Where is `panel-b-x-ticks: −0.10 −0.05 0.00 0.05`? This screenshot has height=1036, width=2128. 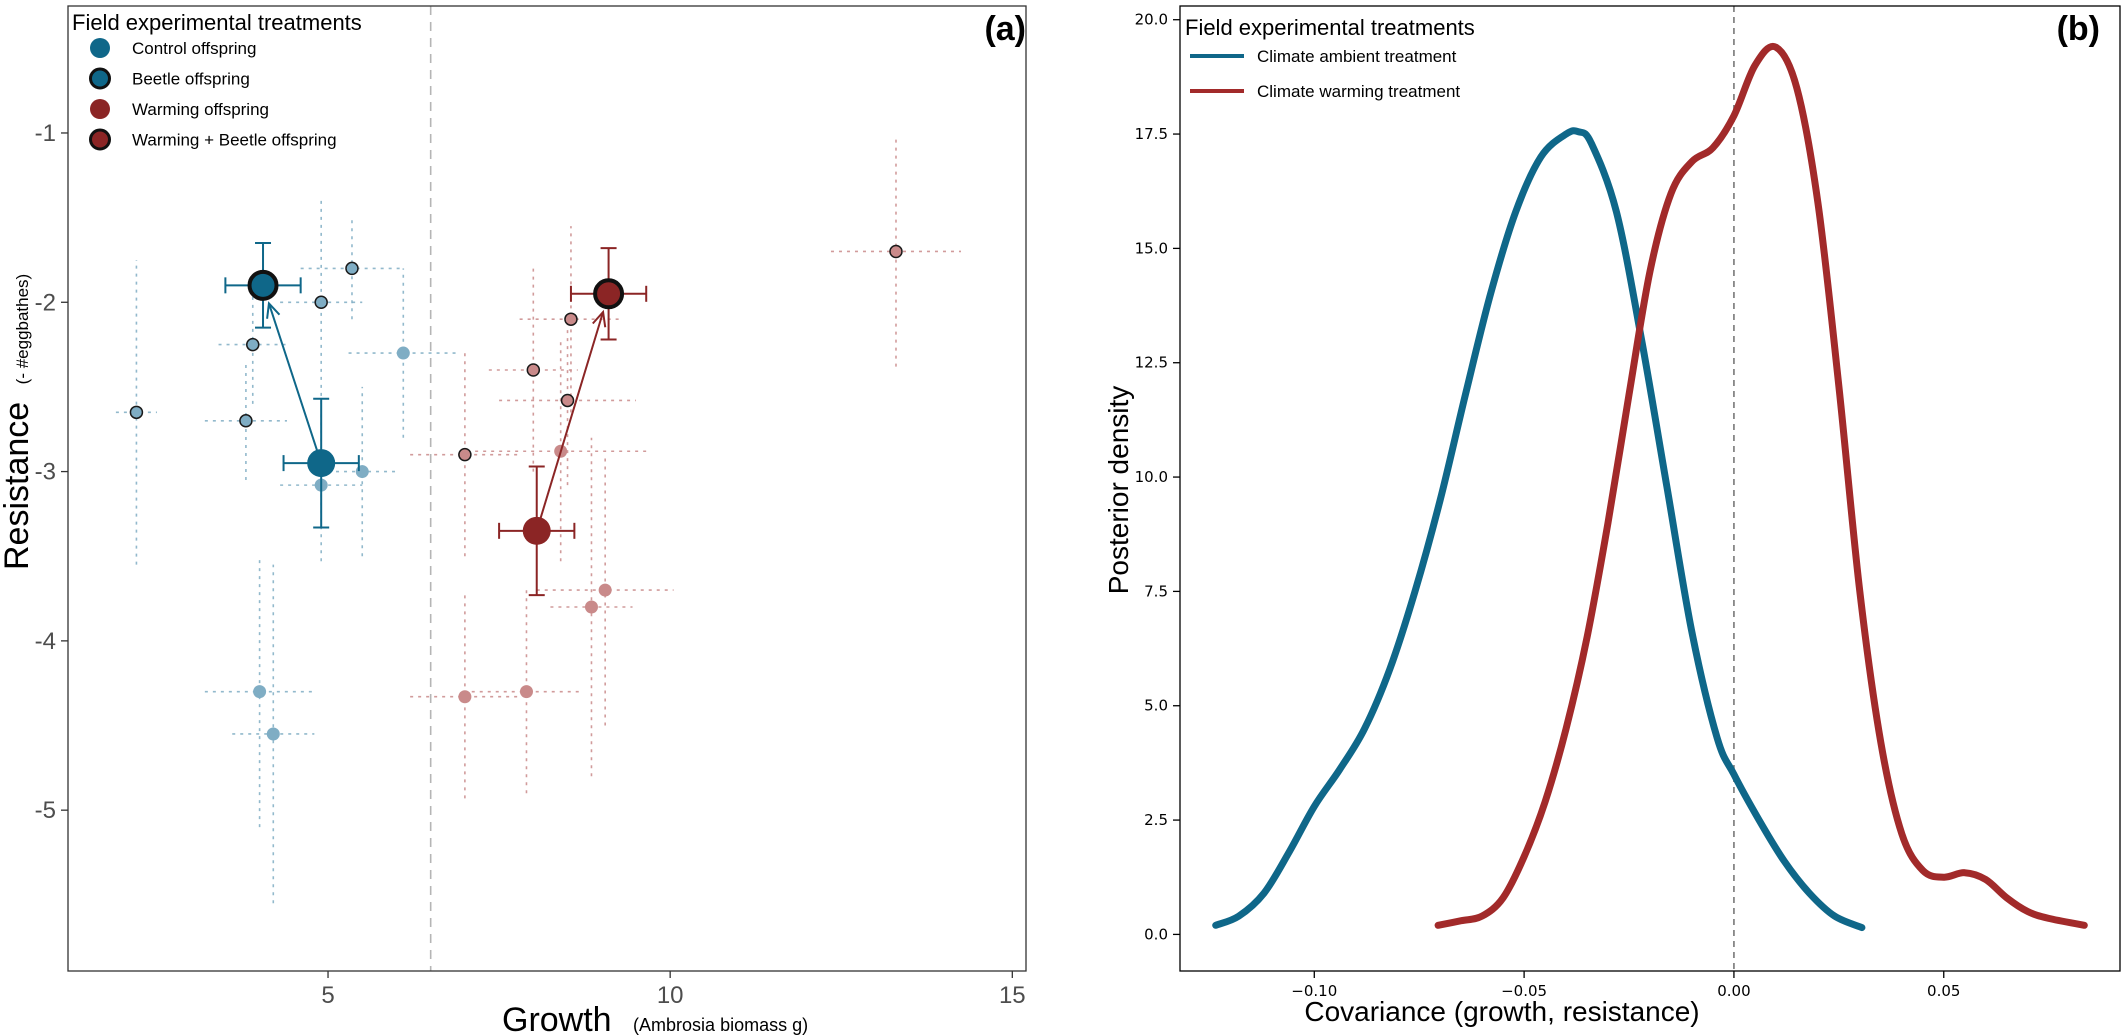
panel-b-x-ticks: −0.10 −0.05 0.00 0.05 is located at coordinates (1625, 985).